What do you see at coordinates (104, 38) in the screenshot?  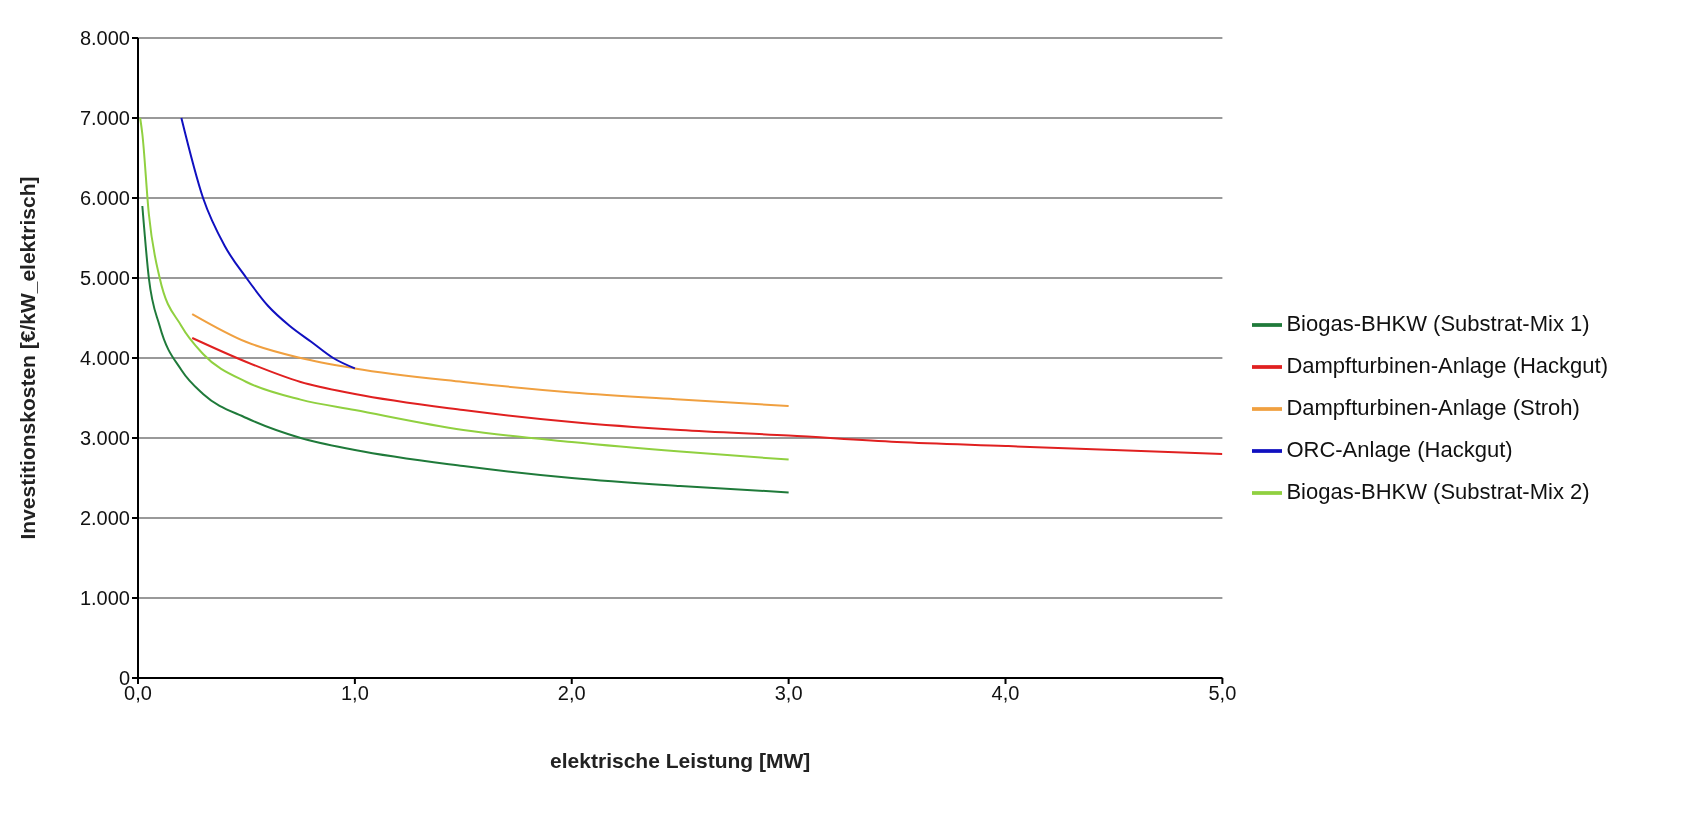 I see `y-tick-label: 8.000` at bounding box center [104, 38].